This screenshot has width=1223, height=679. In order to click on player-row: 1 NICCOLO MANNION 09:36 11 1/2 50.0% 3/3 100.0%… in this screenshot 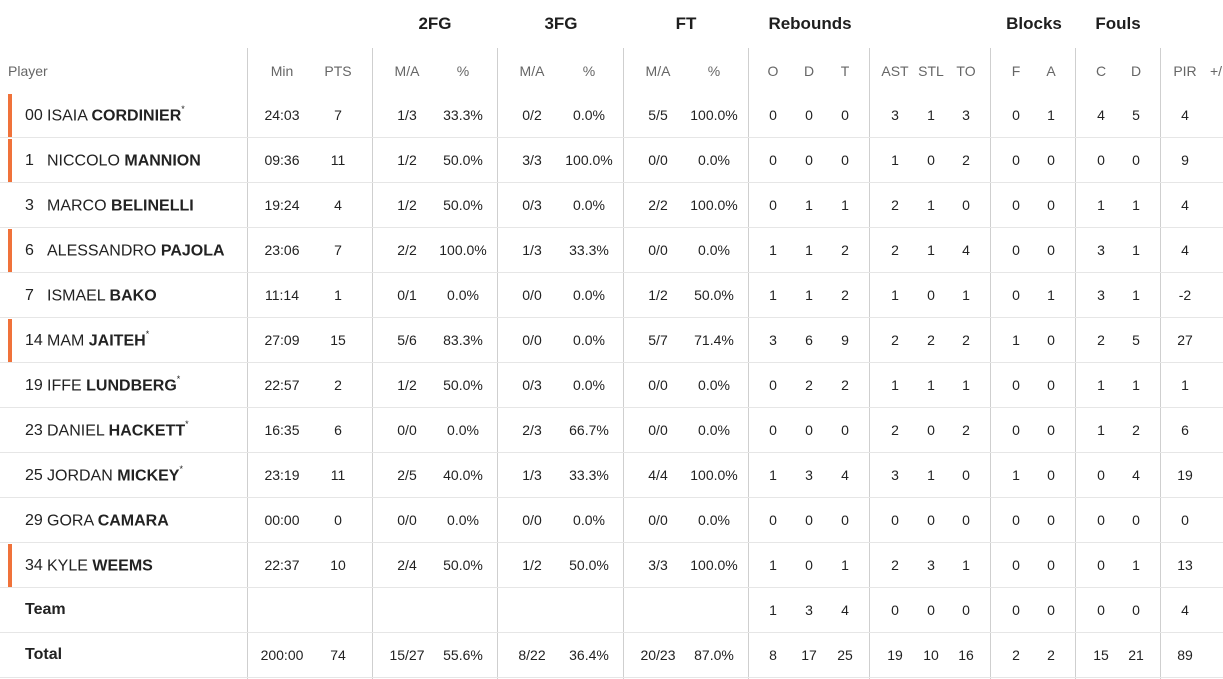, I will do `click(611, 160)`.